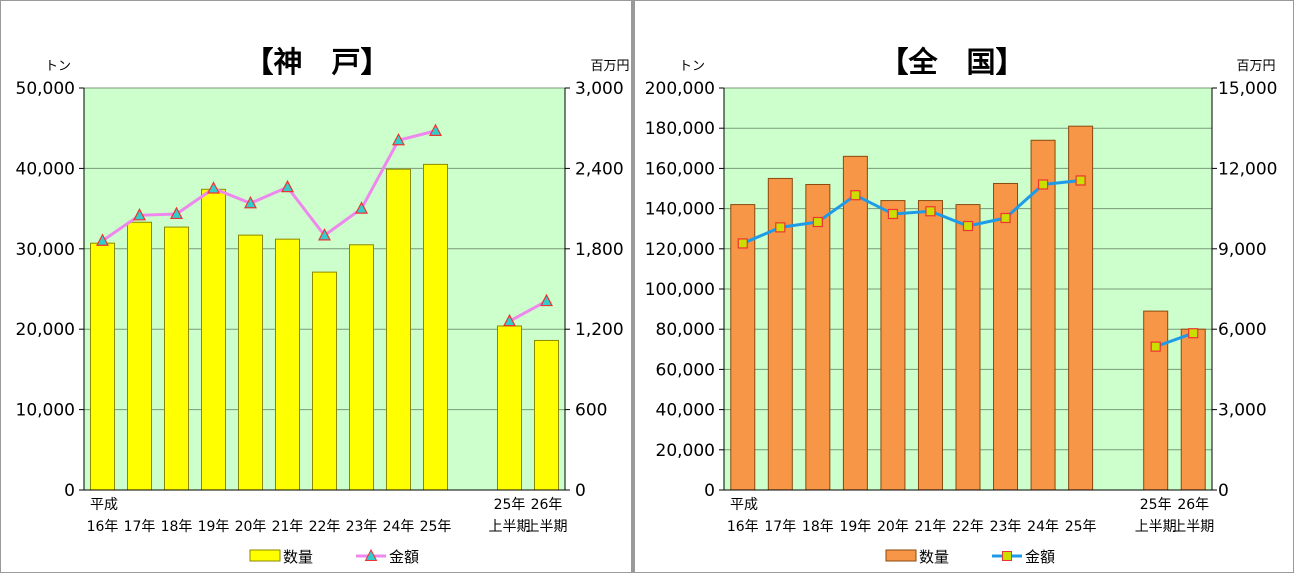 This screenshot has width=1294, height=573. Describe the element at coordinates (599, 330) in the screenshot. I see `right-tick-label: 1,200` at that location.